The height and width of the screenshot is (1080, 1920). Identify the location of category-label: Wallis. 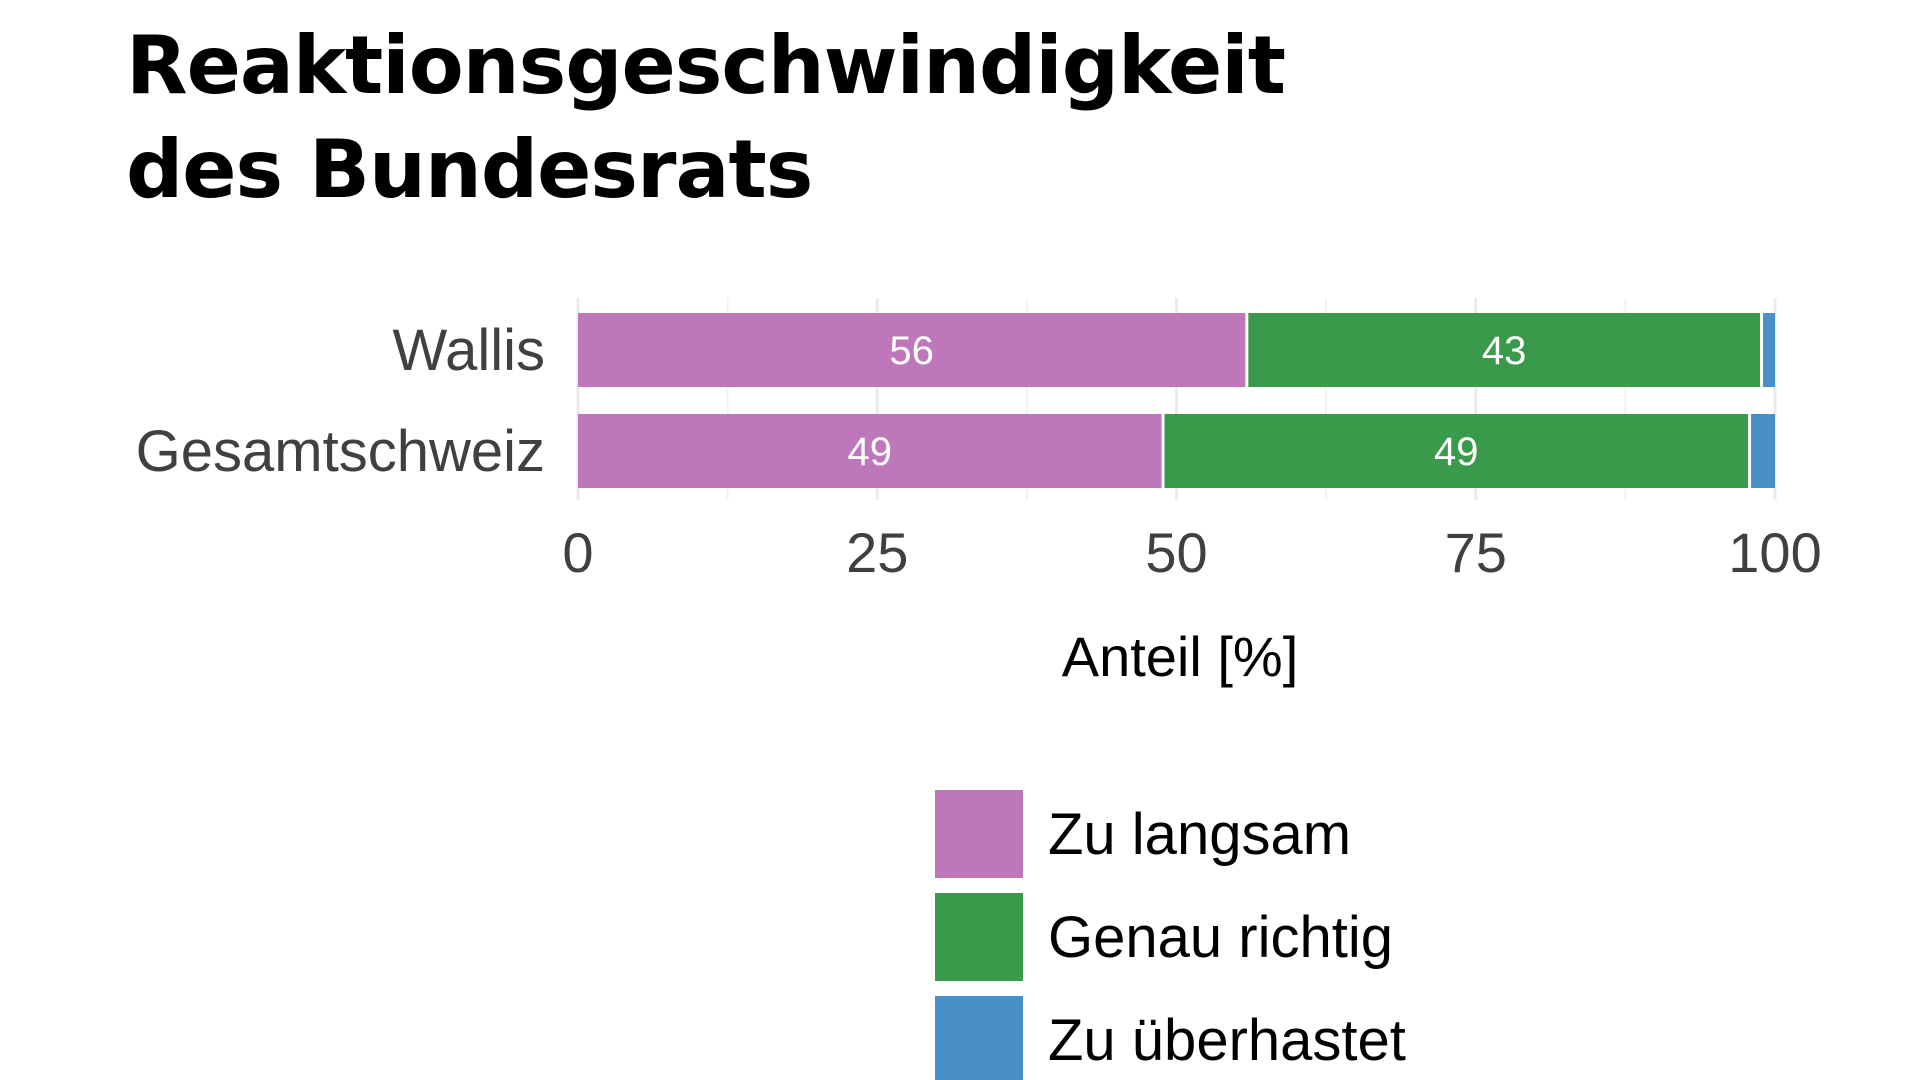
(468, 350).